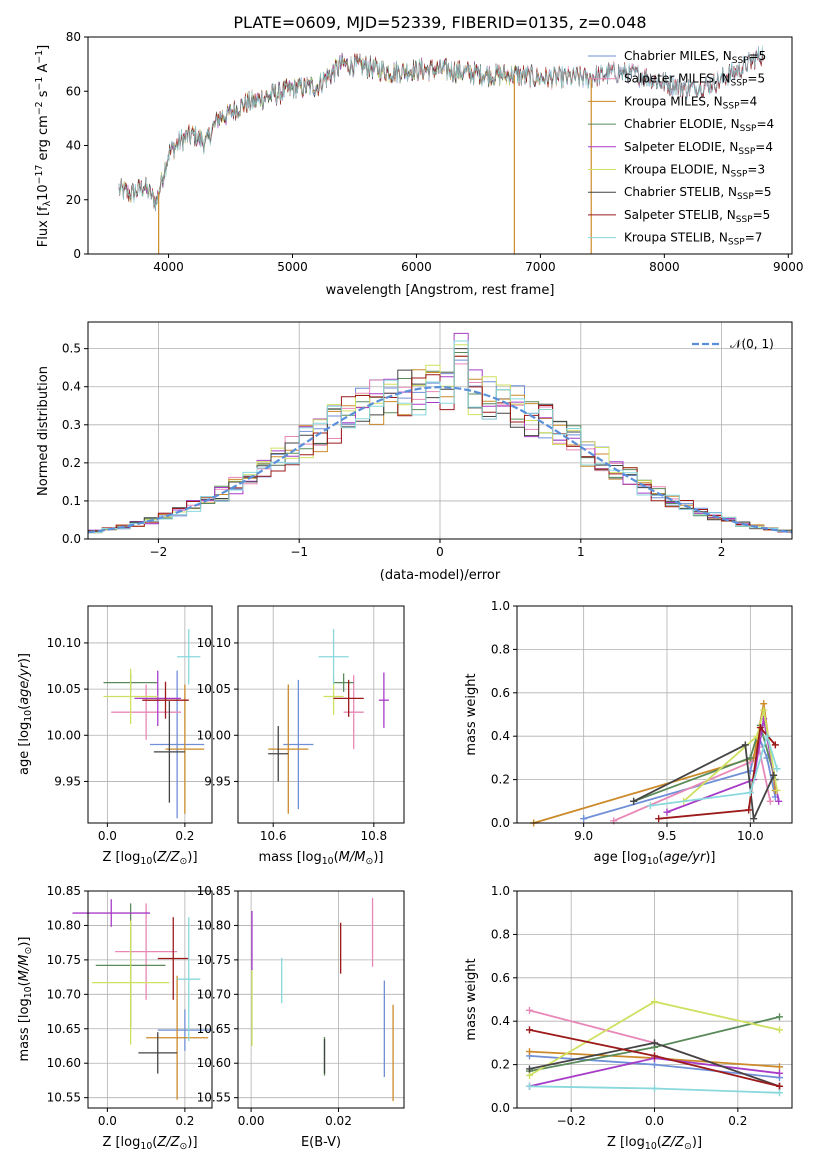  Describe the element at coordinates (292, 267) in the screenshot. I see `x-tick-label: 5000` at that location.